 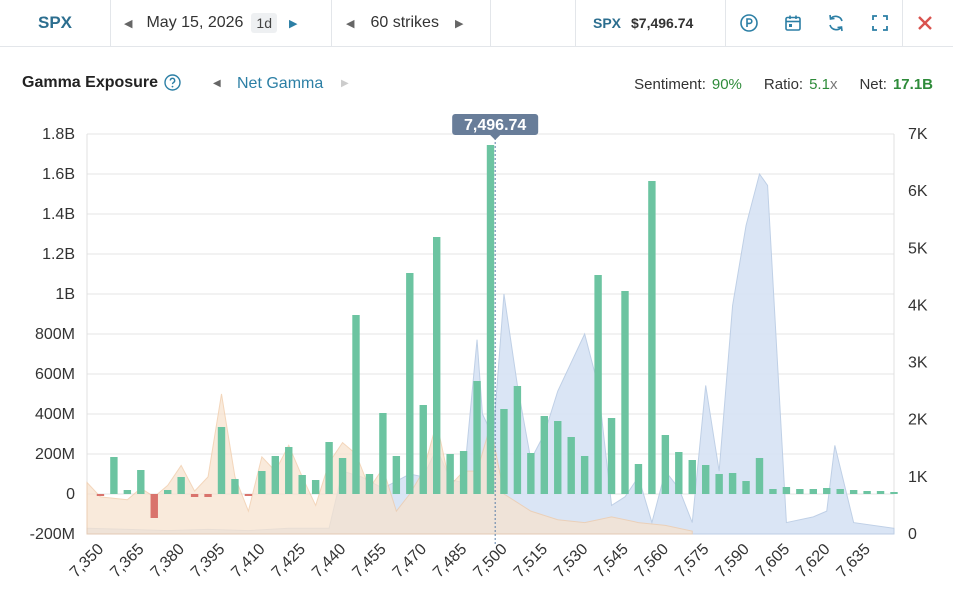 What do you see at coordinates (662, 23) in the screenshot?
I see `price-value: $7,496.74` at bounding box center [662, 23].